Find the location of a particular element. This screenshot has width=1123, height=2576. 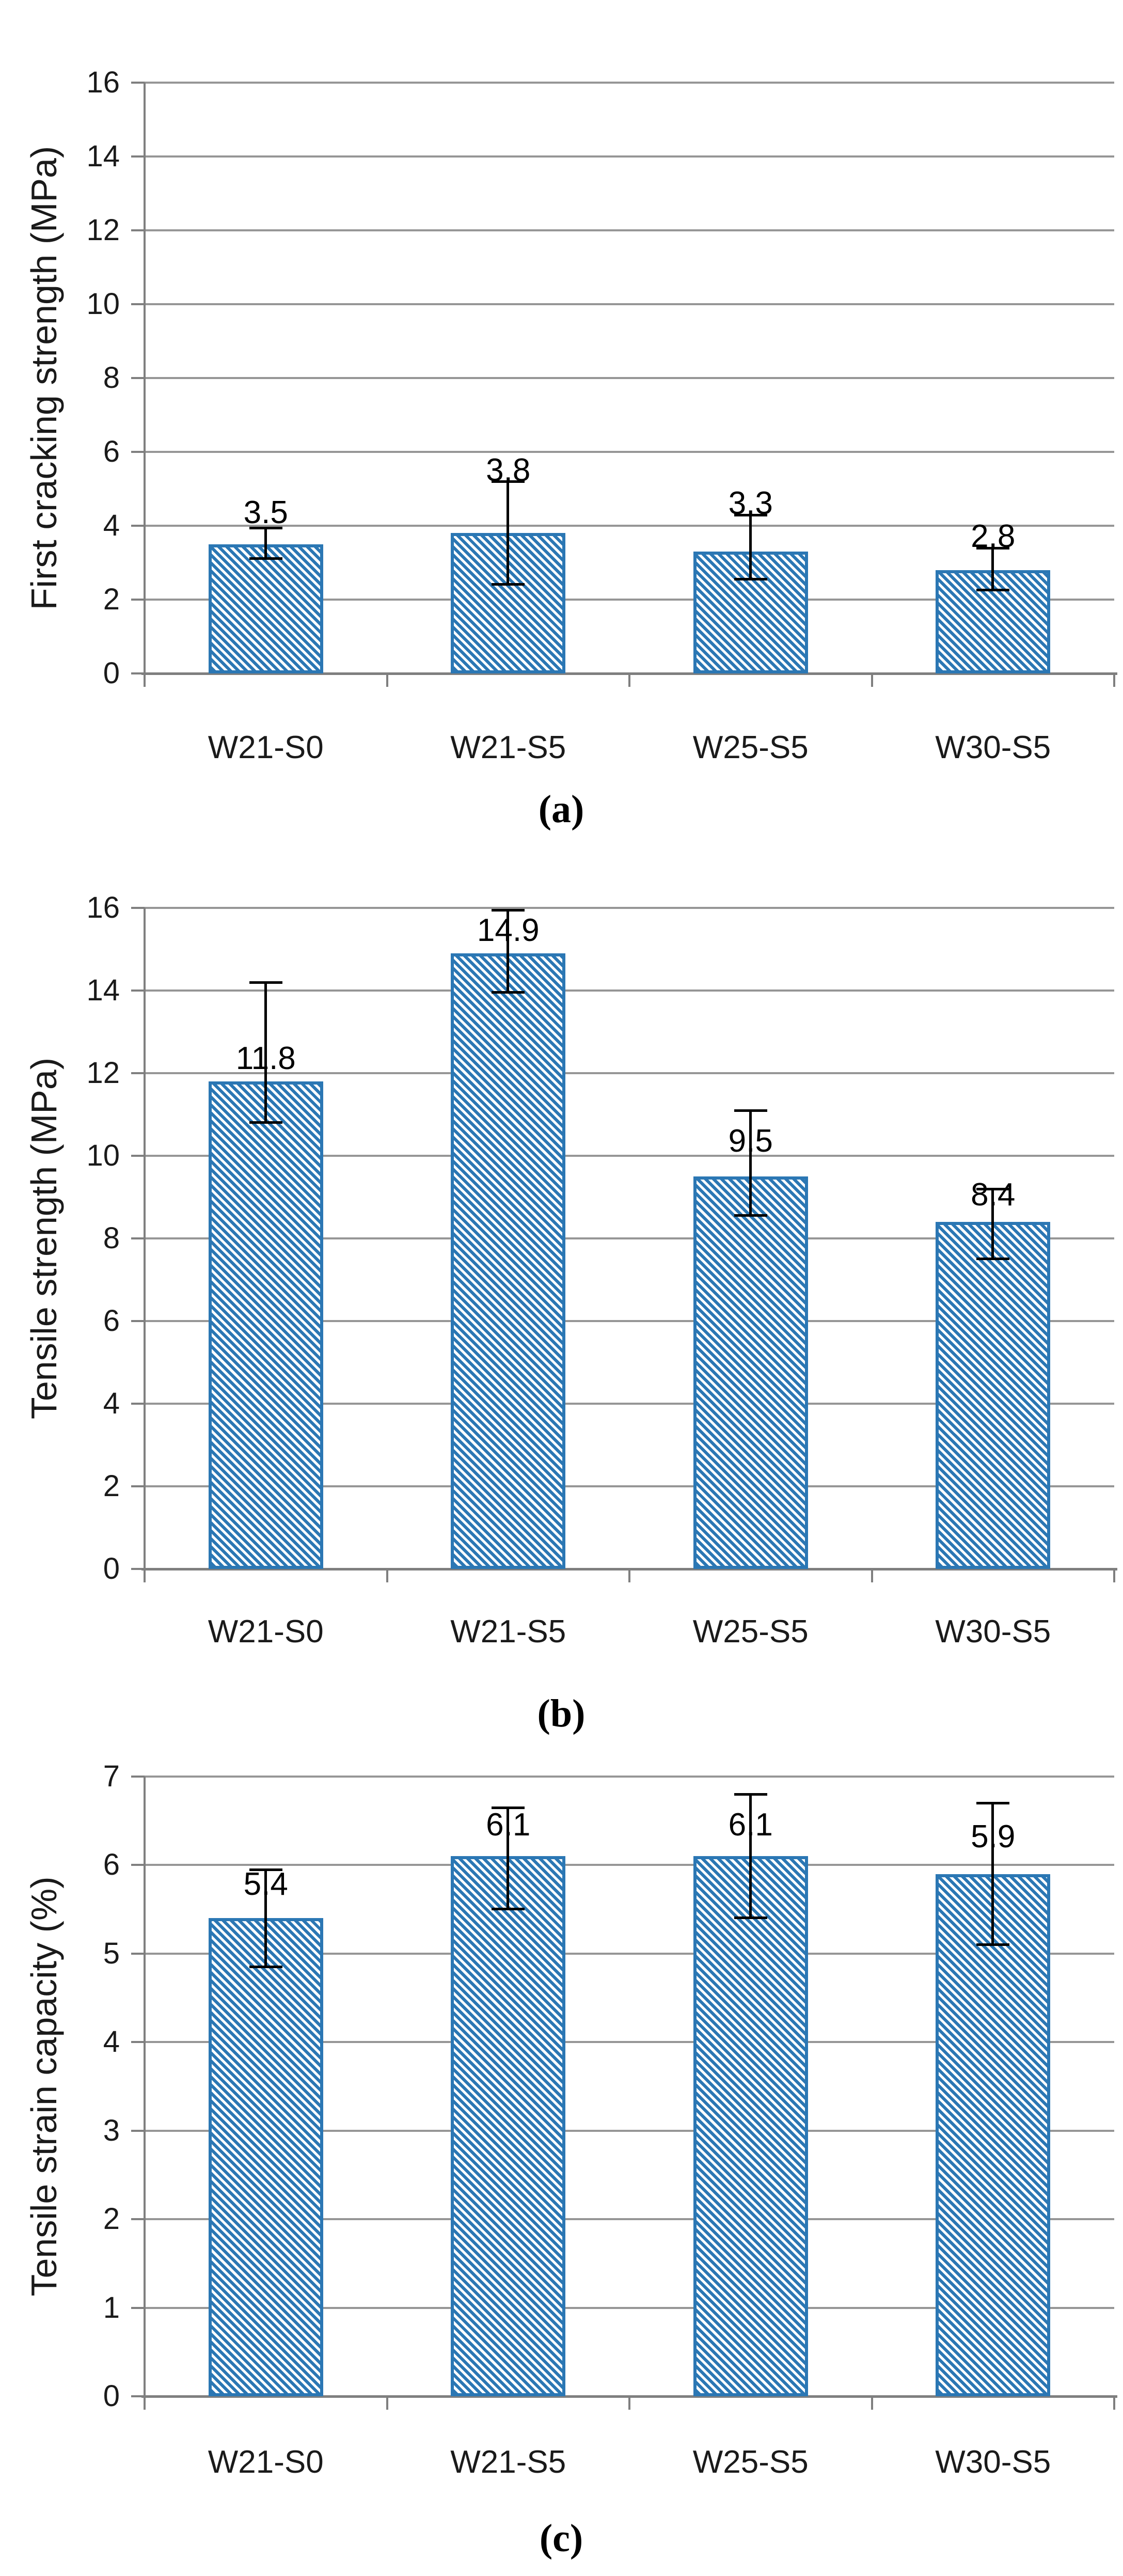

category-label: W25-S5 is located at coordinates (751, 2462).